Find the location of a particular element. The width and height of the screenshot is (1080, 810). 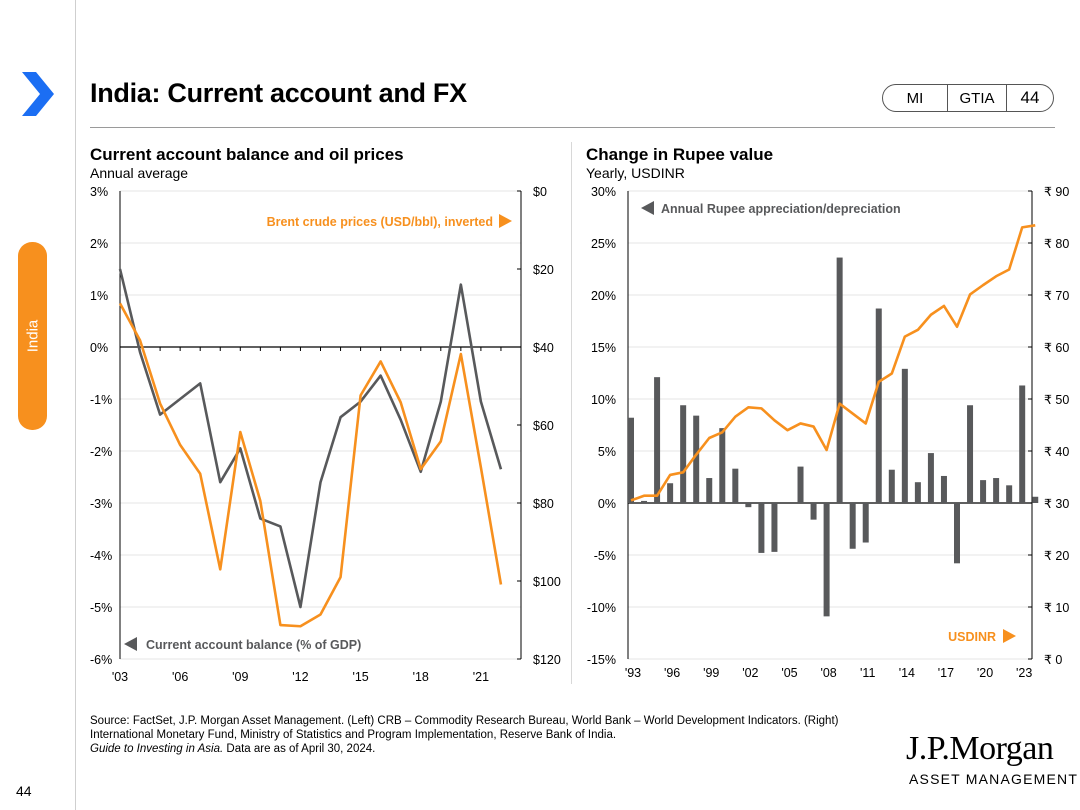

right-y2-tick-label: ₹ 90 is located at coordinates (1056, 192).